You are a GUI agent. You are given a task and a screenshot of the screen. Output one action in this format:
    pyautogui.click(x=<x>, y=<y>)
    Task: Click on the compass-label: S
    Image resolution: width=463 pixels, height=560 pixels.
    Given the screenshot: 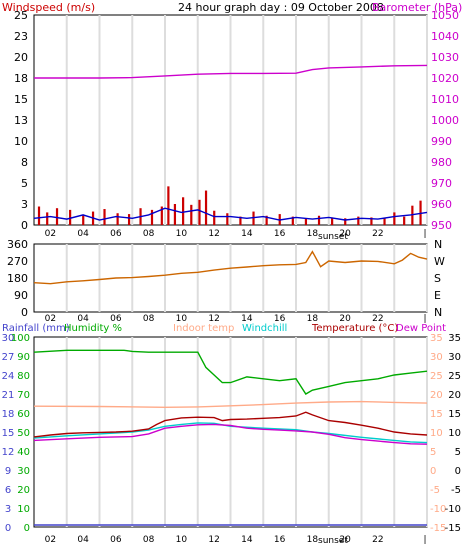 What is the action you would take?
    pyautogui.click(x=437, y=278)
    